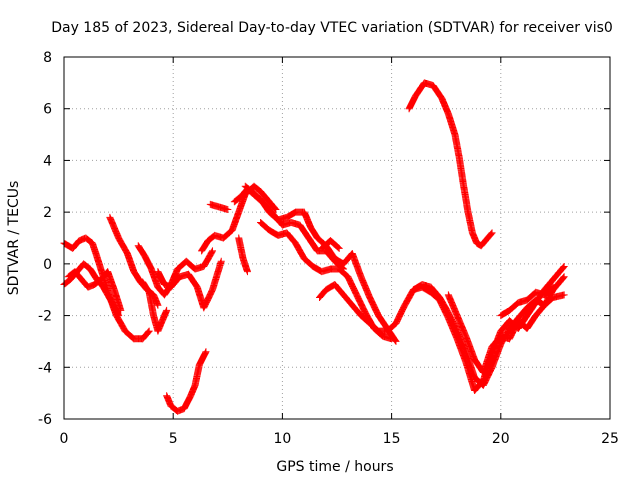 This screenshot has height=480, width=640. I want to click on y-tick-label: 8, so click(47, 58).